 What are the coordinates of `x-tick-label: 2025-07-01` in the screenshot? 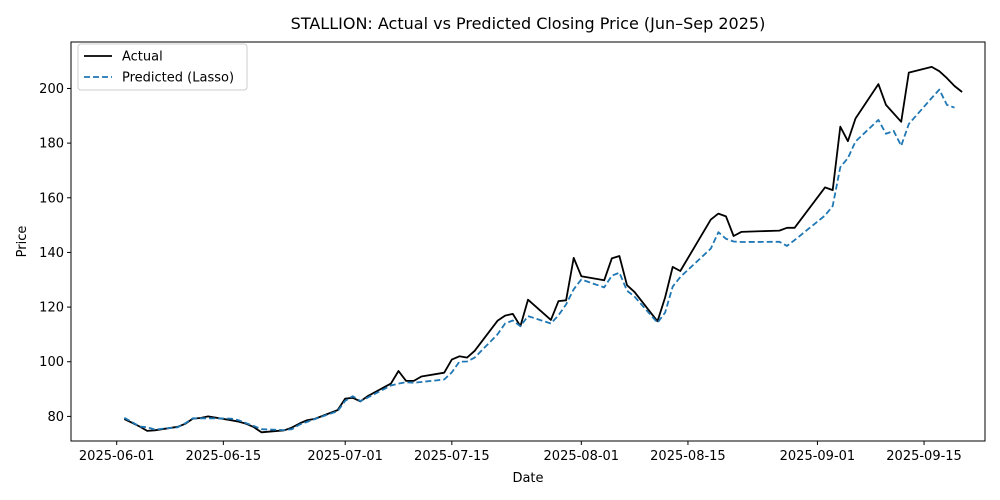 It's located at (345, 456).